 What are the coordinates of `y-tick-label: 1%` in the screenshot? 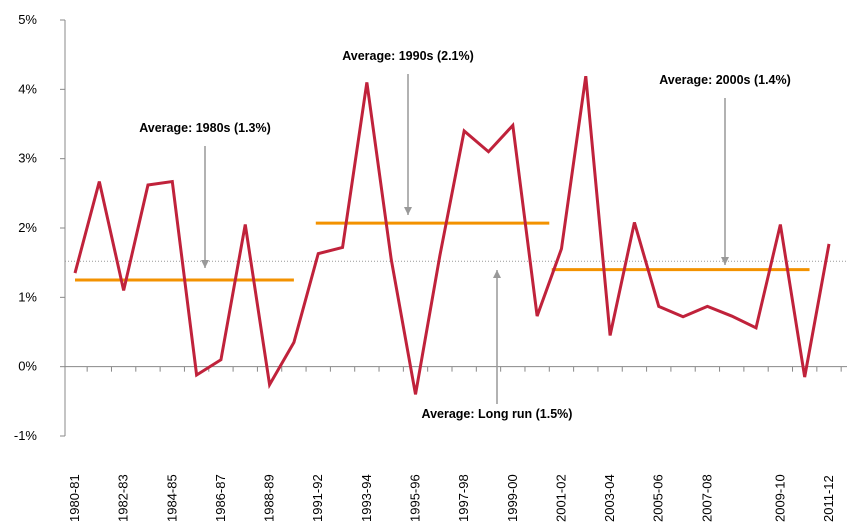 It's located at (27, 296).